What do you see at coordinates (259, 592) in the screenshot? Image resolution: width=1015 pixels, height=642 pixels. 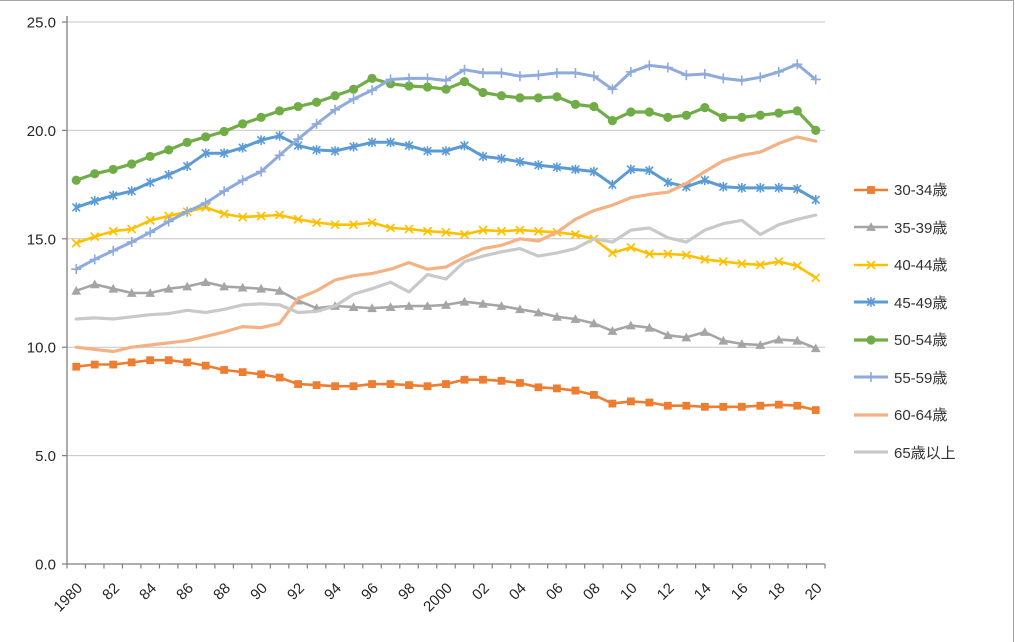 I see `x-axis-label: 90` at bounding box center [259, 592].